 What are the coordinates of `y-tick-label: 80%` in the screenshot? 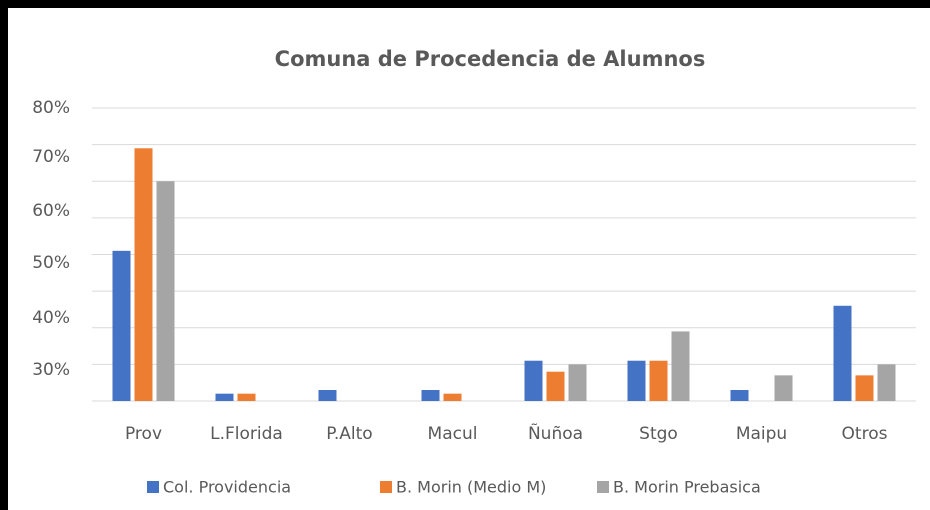 It's located at (51, 108).